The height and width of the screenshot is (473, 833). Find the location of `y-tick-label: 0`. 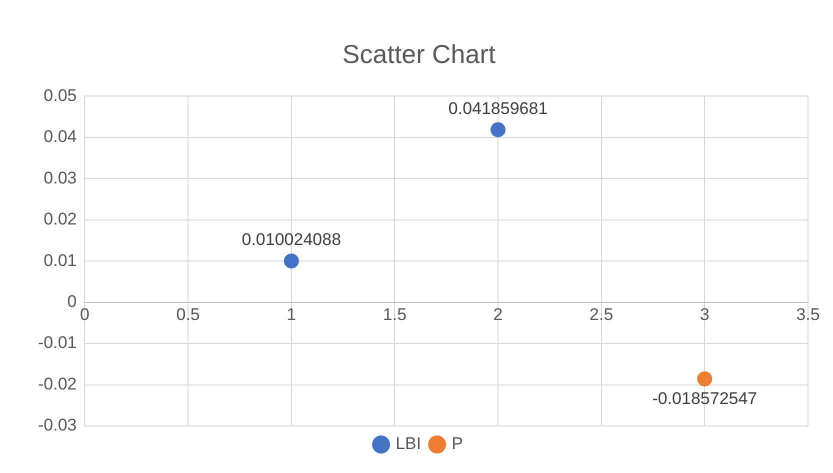

y-tick-label: 0 is located at coordinates (72, 302).